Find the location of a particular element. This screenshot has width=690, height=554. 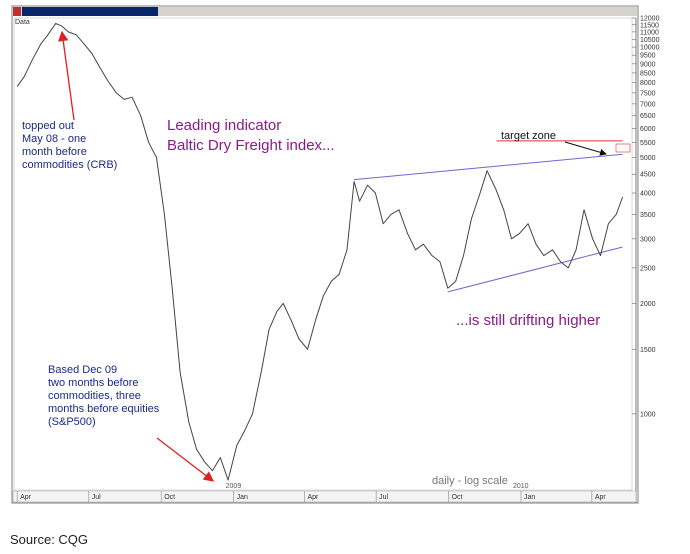

x-axis-strip is located at coordinates (324, 496).